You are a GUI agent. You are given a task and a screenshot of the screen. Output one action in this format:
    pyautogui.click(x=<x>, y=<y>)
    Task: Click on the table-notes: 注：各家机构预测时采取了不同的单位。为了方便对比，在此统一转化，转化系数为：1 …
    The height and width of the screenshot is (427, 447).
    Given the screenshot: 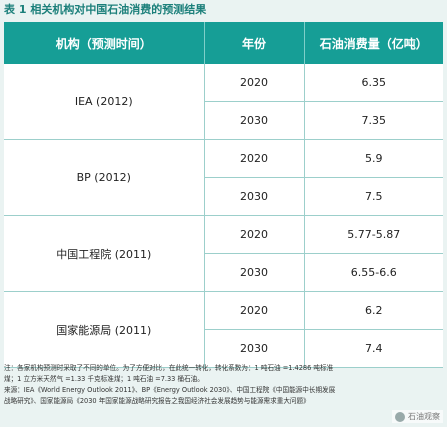 What is the action you would take?
    pyautogui.click(x=223, y=385)
    